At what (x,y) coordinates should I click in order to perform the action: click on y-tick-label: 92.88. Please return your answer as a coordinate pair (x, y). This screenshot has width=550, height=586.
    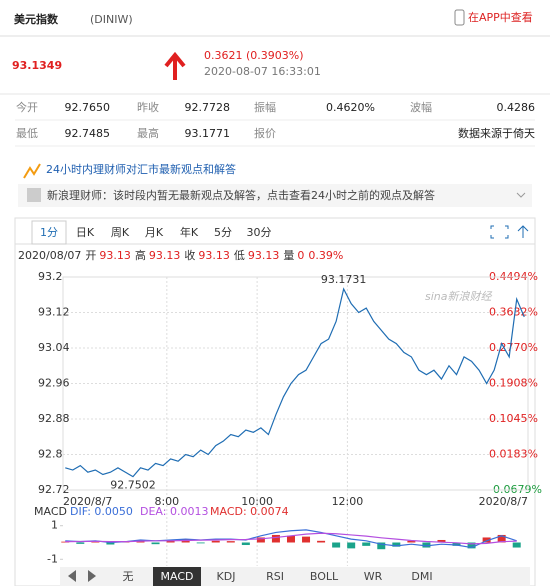
    Looking at the image, I should click on (54, 418).